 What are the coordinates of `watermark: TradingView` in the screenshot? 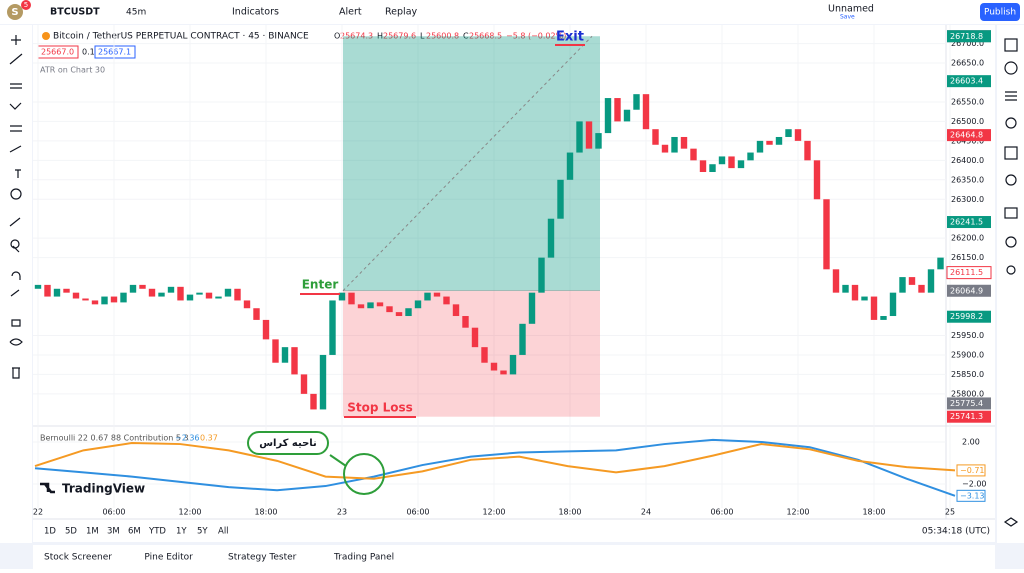 It's located at (103, 489).